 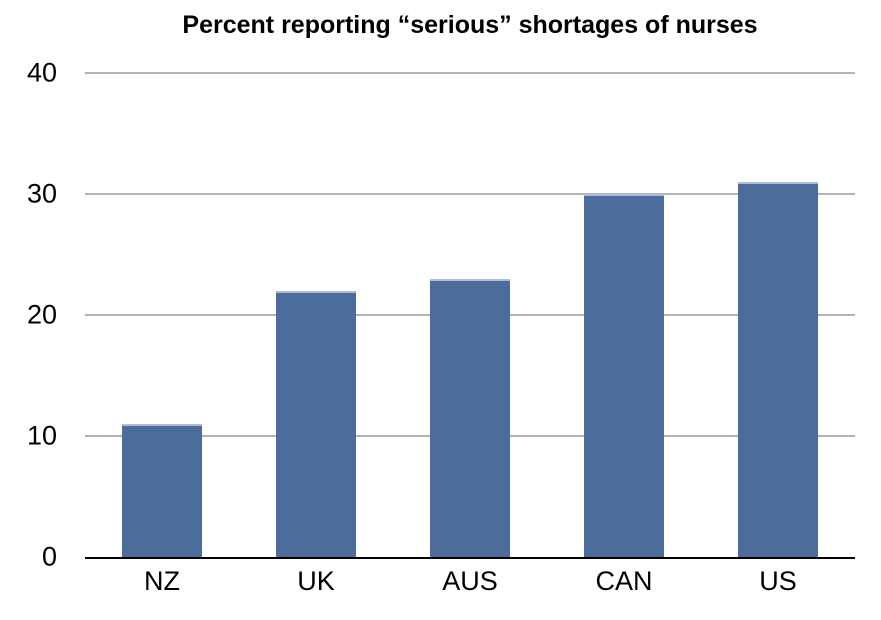 What do you see at coordinates (162, 581) in the screenshot?
I see `x-category-label-NZ: NZ` at bounding box center [162, 581].